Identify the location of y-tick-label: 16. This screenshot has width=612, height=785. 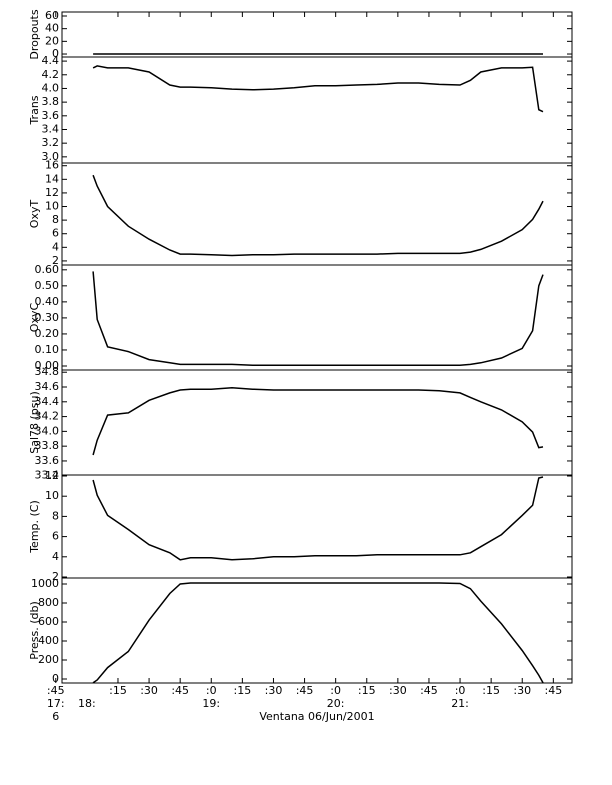
(52, 165).